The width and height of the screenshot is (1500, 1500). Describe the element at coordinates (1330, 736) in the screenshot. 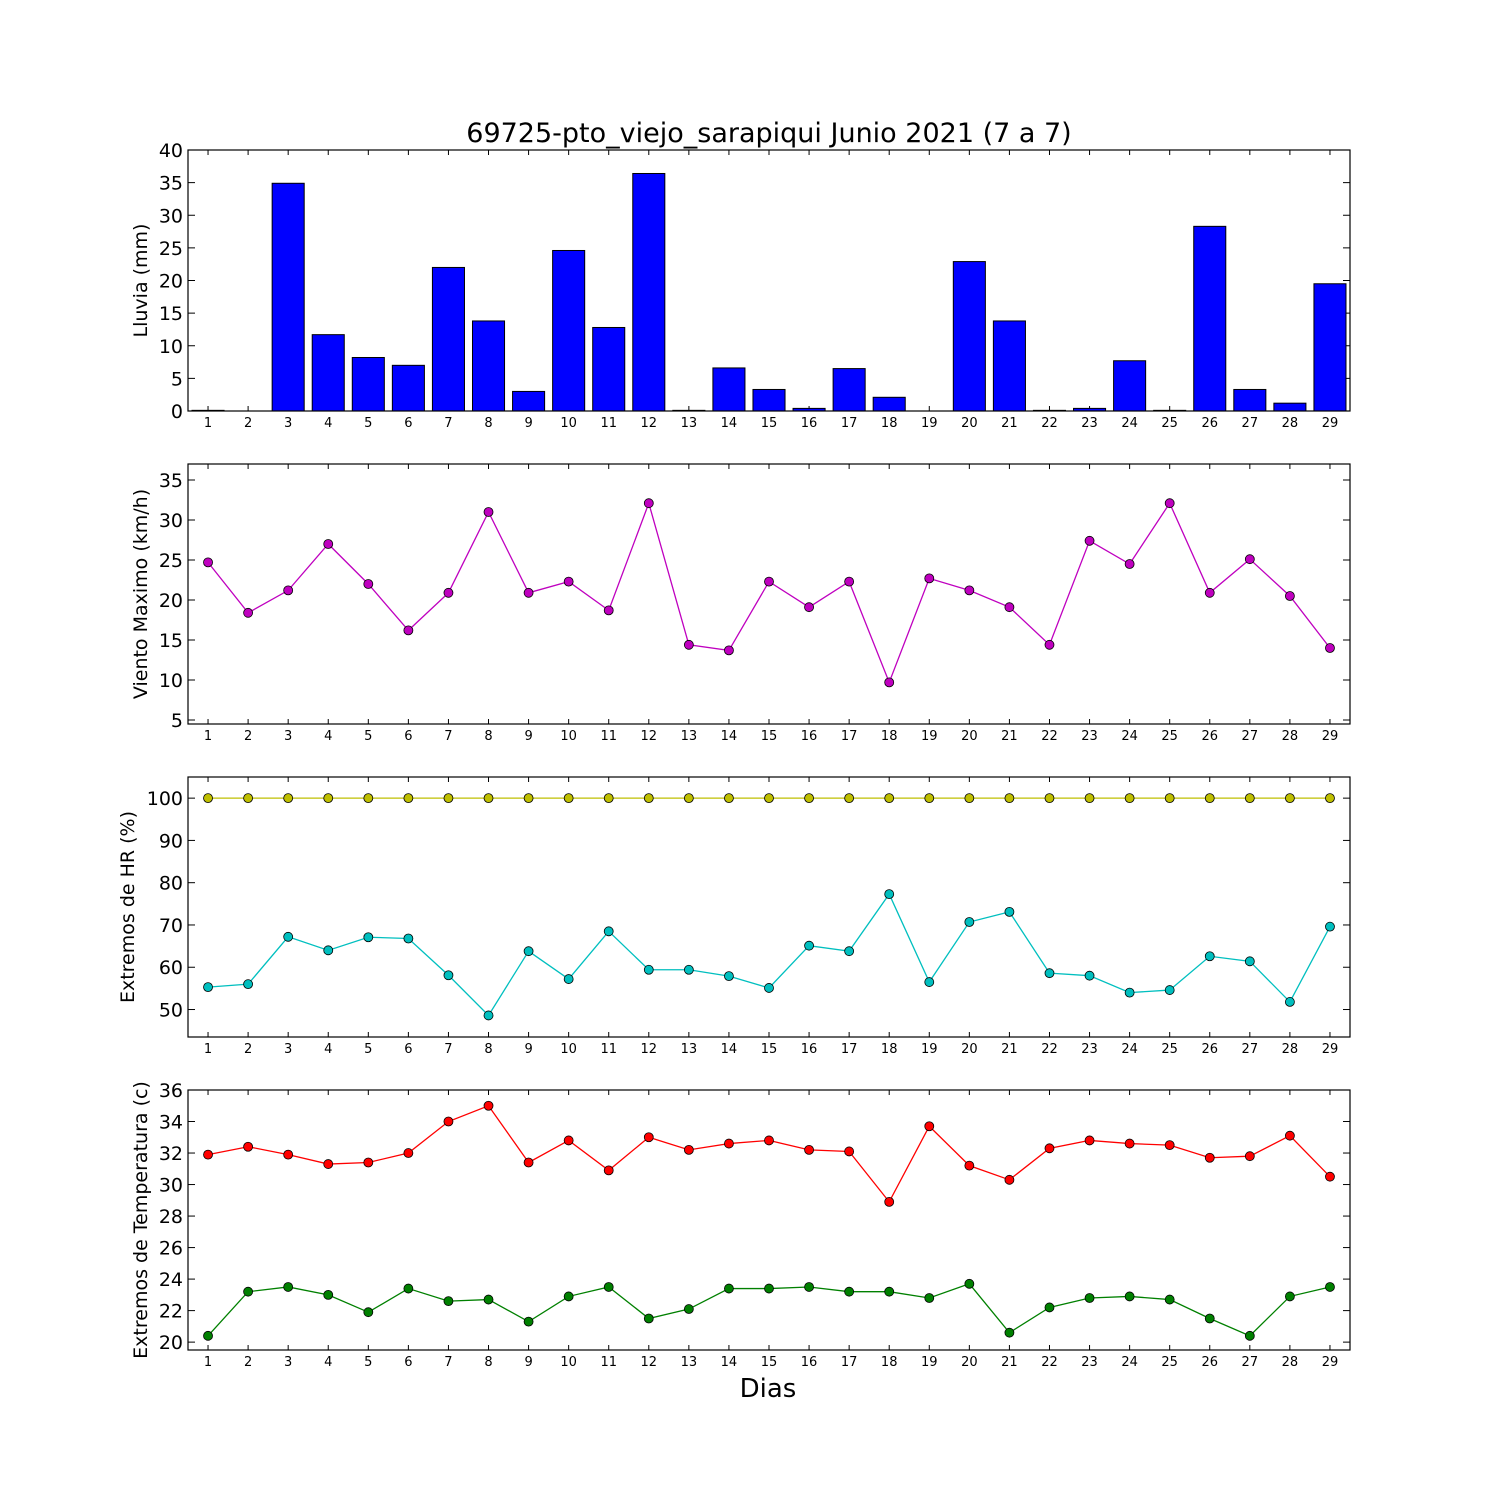

I see `x-tick-label: 29` at that location.